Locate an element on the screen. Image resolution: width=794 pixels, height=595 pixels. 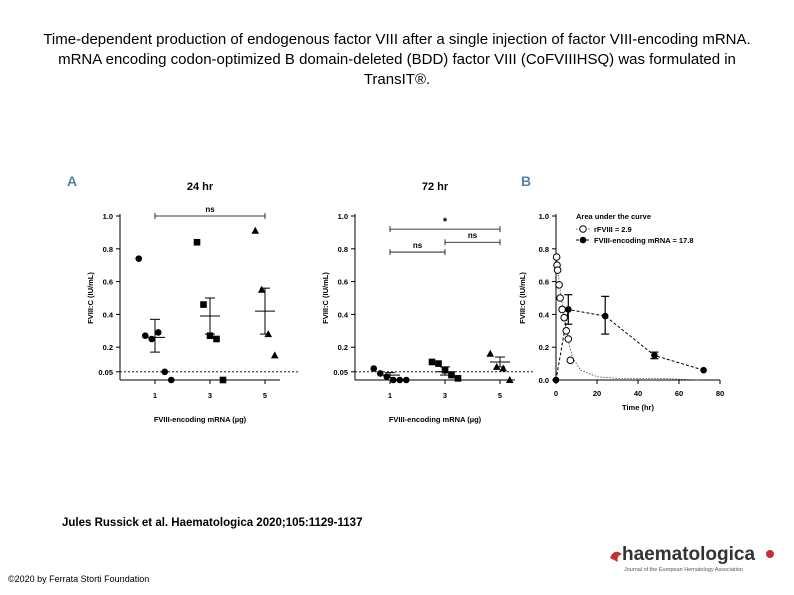
x-tick-label: 80 is located at coordinates (720, 393).